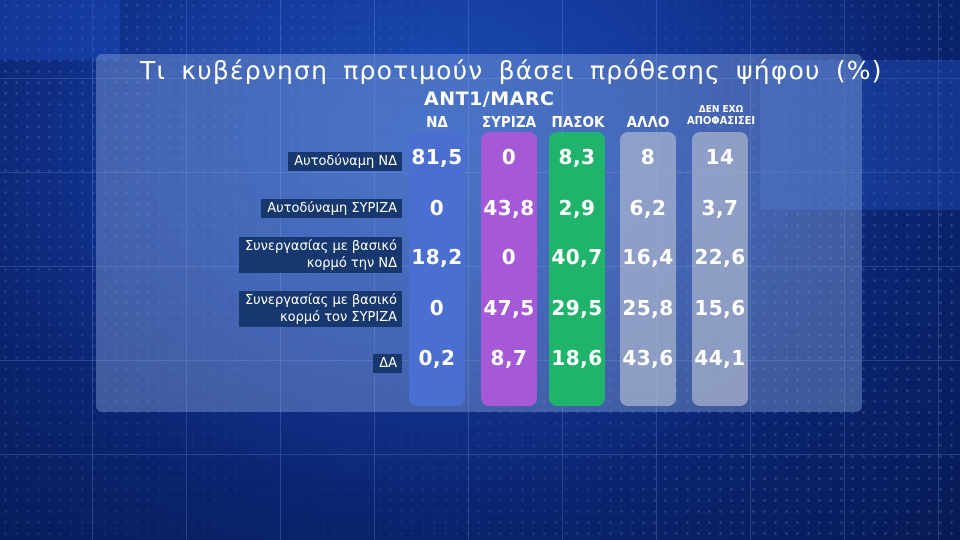 This screenshot has height=540, width=960. Describe the element at coordinates (577, 358) in the screenshot. I see `cell: 18,6` at that location.